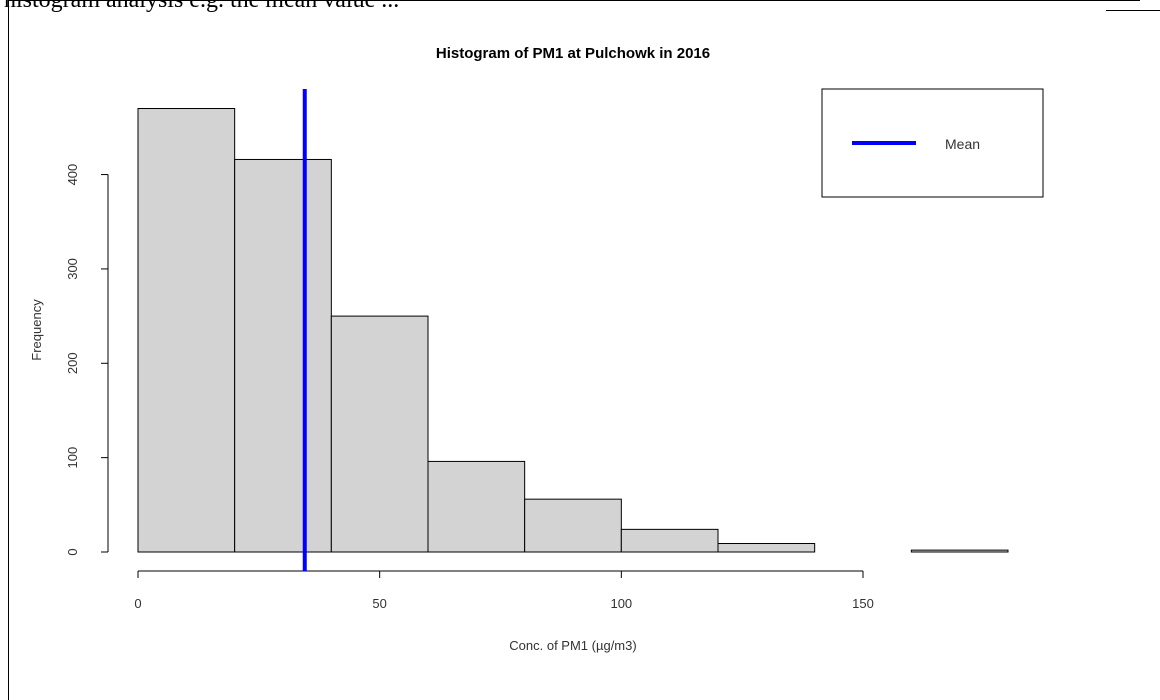 The image size is (1160, 700). I want to click on y-tick-label-0: 0, so click(72, 551).